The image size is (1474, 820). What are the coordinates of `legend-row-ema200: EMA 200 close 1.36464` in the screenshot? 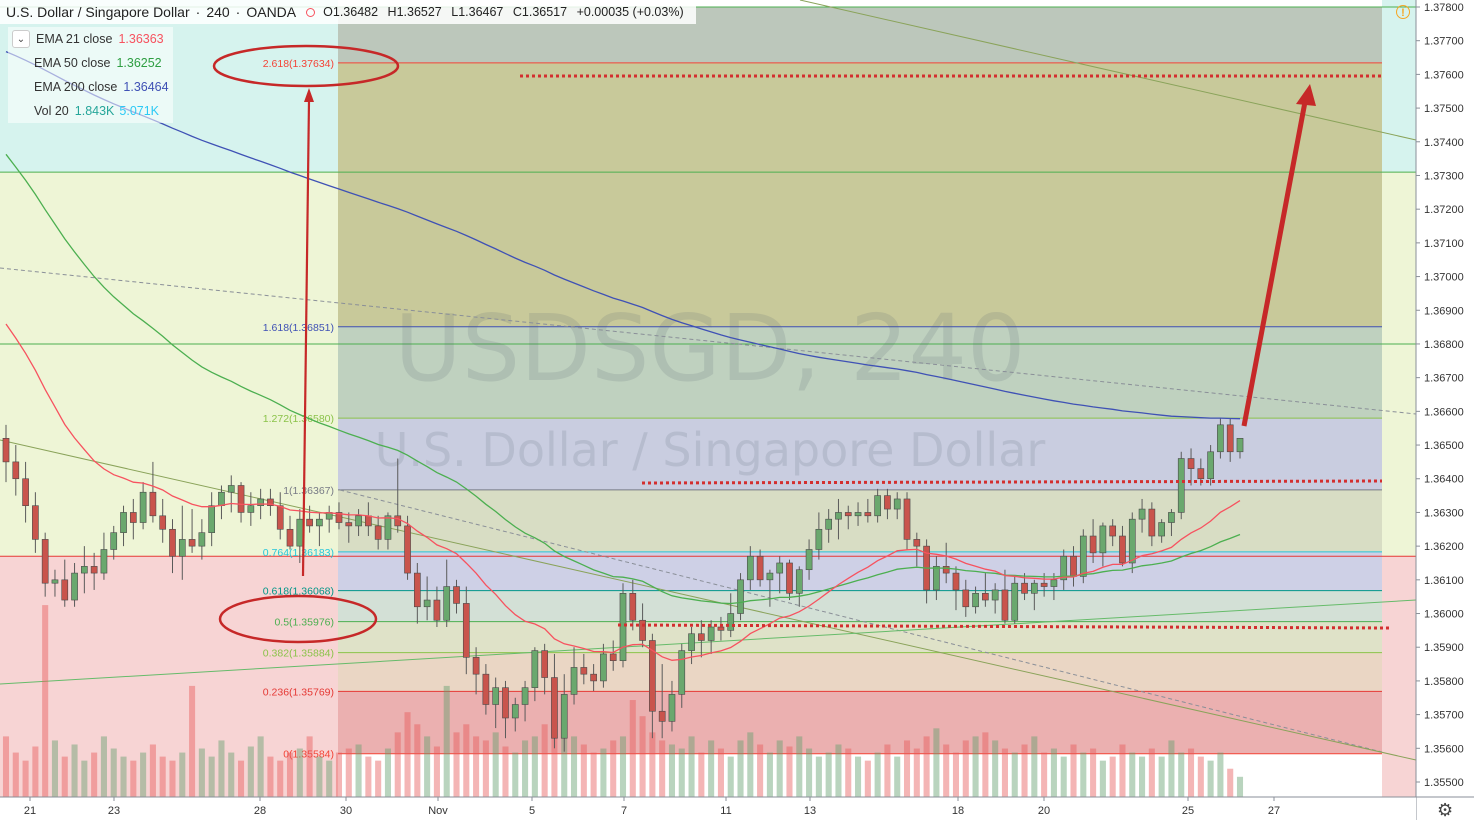 It's located at (90, 87).